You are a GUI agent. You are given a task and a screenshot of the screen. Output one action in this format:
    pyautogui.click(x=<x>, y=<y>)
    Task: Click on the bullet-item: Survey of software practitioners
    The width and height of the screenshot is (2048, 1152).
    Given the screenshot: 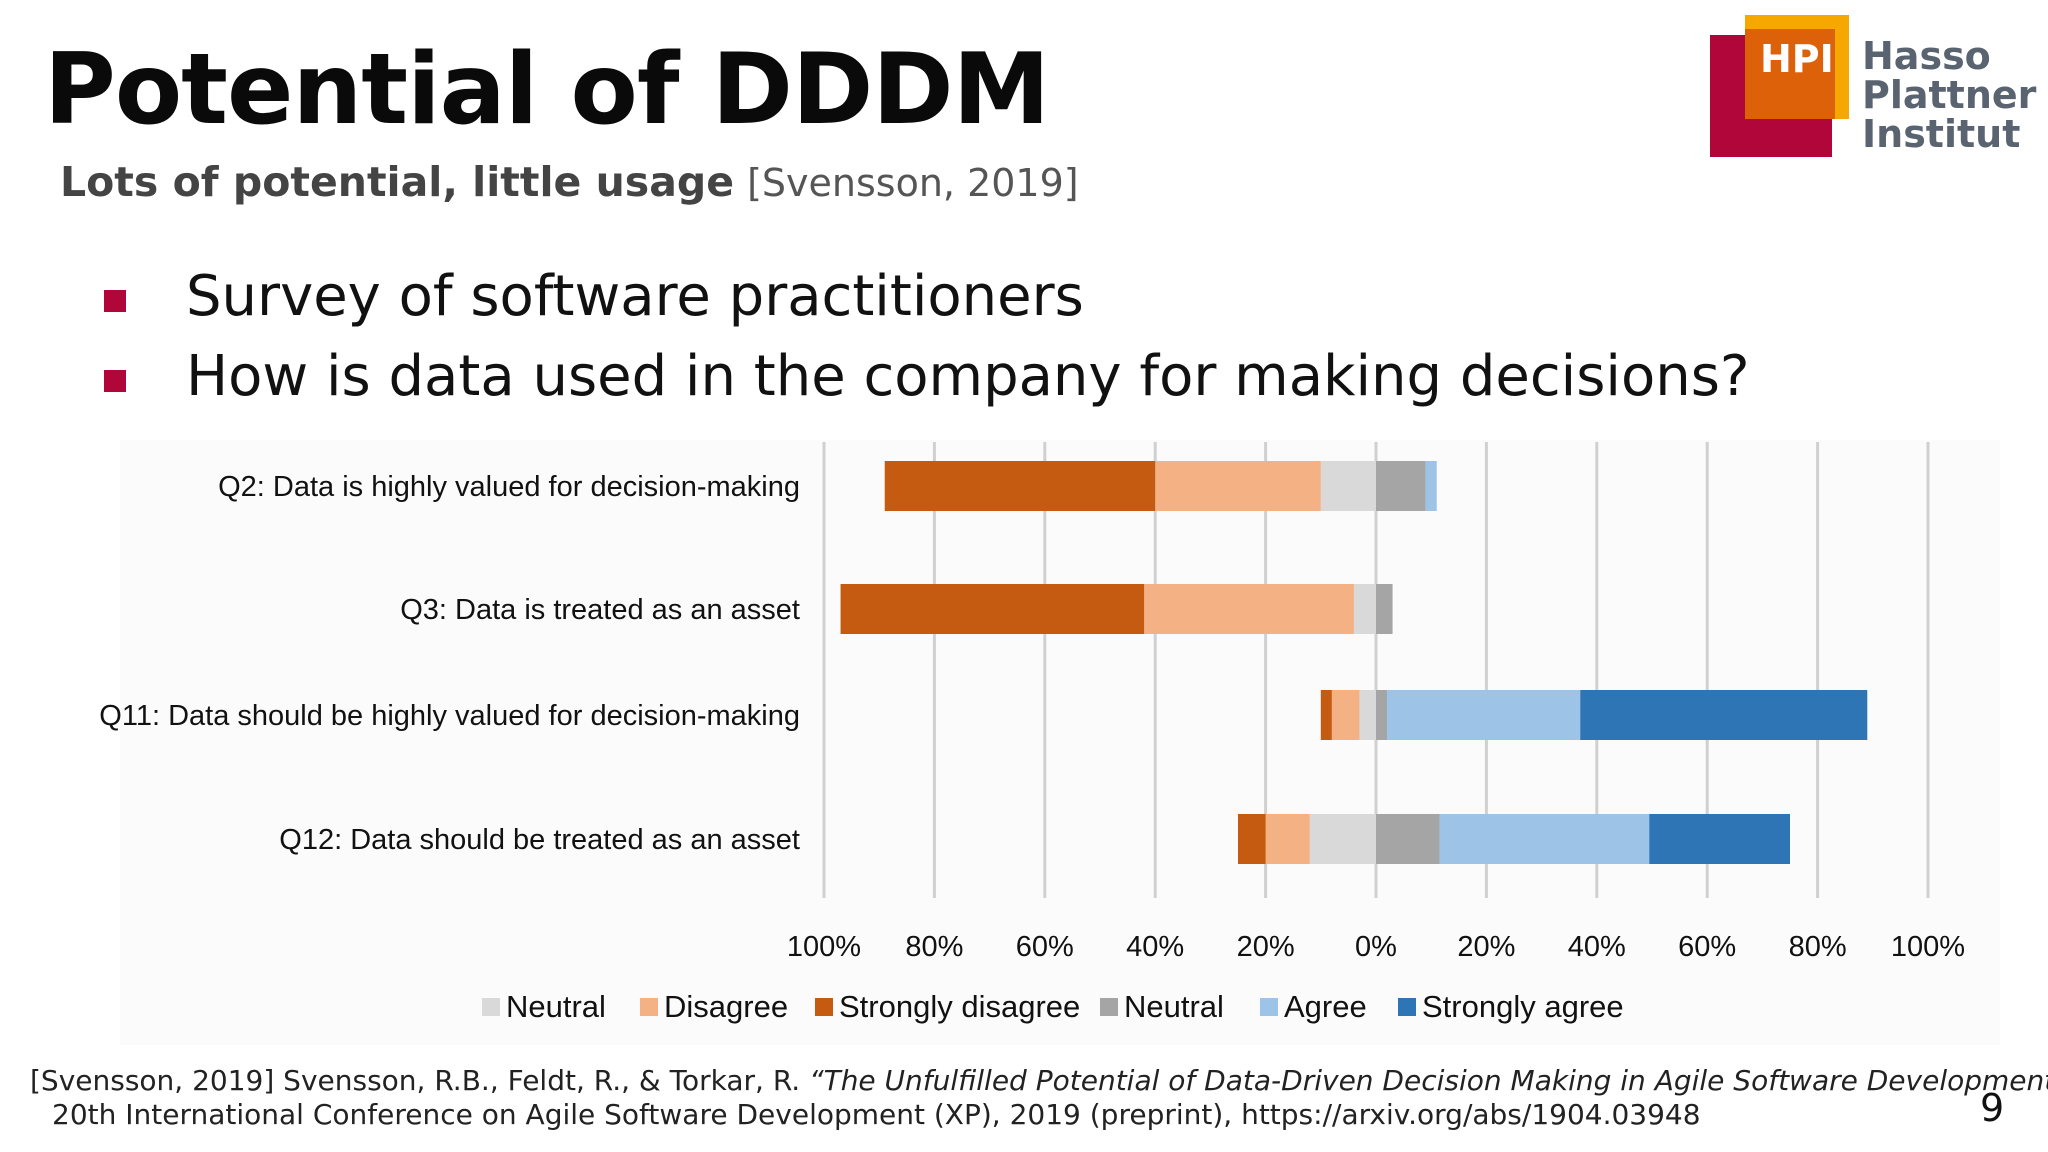 What is the action you would take?
    pyautogui.click(x=925, y=302)
    